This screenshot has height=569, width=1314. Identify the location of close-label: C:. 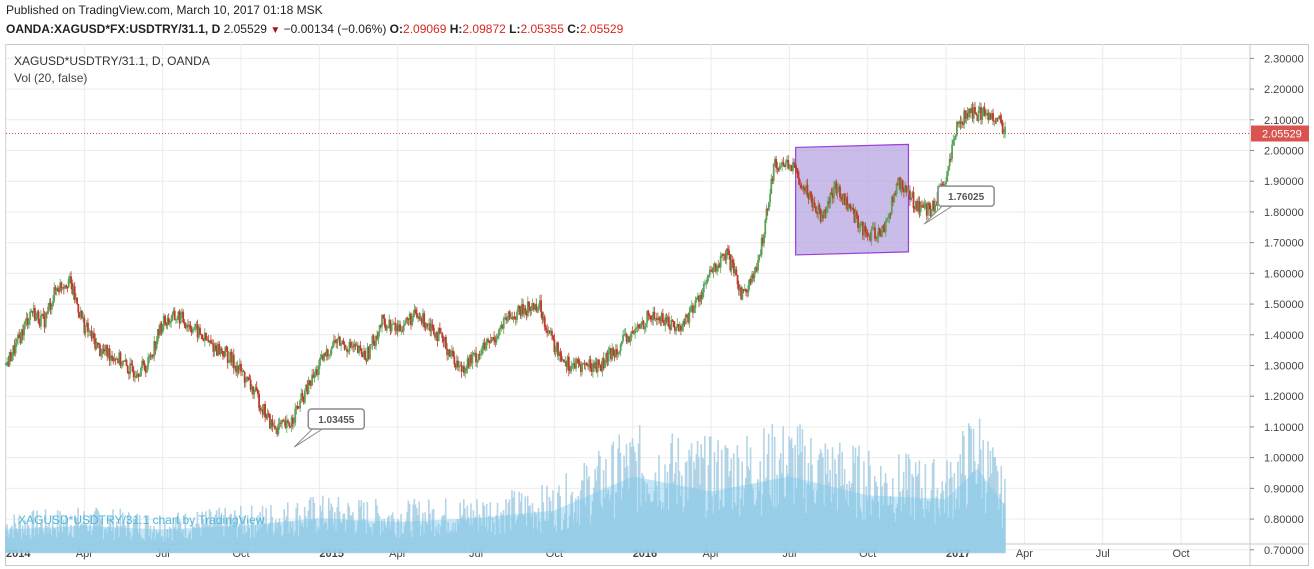
(573, 29).